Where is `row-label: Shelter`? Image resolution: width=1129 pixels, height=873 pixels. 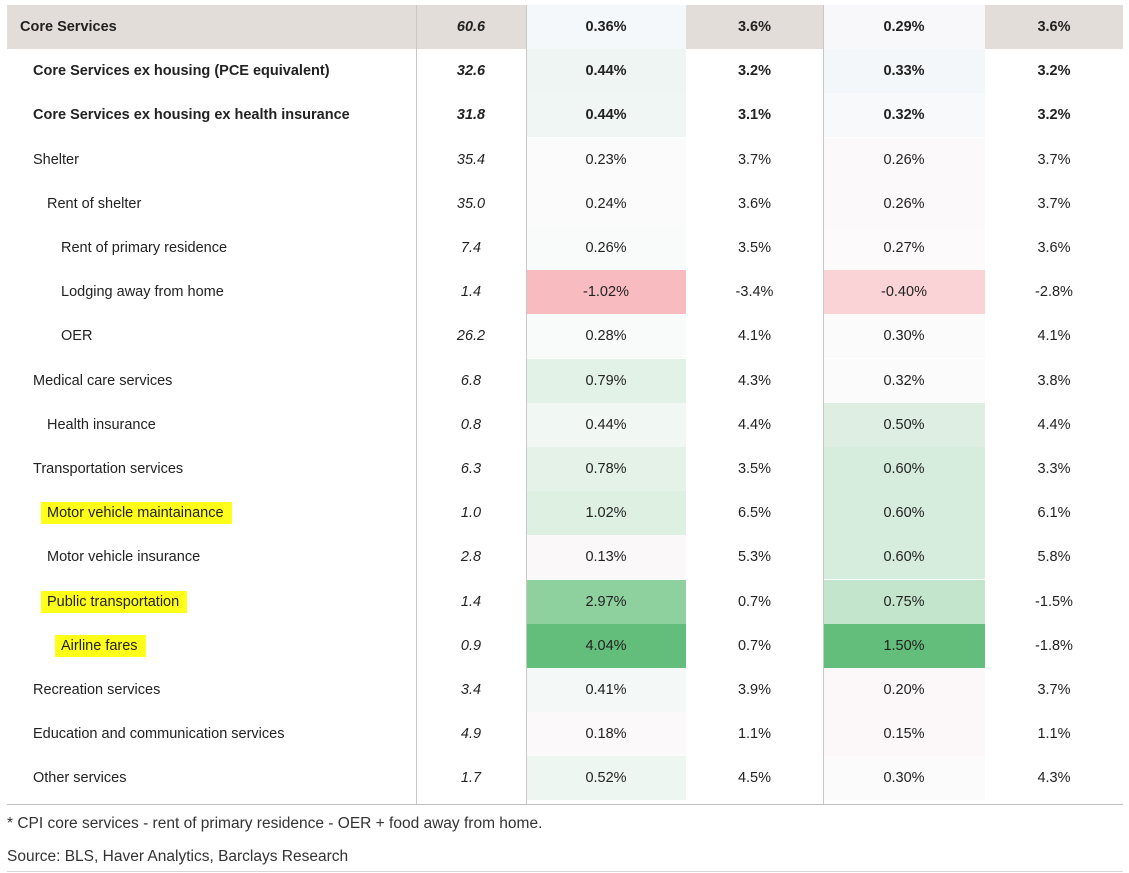 row-label: Shelter is located at coordinates (211, 160).